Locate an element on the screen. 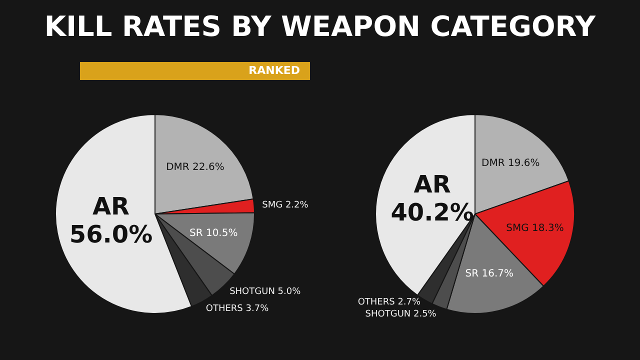 The height and width of the screenshot is (360, 640). slice-label: SMG 18.3% is located at coordinates (535, 228).